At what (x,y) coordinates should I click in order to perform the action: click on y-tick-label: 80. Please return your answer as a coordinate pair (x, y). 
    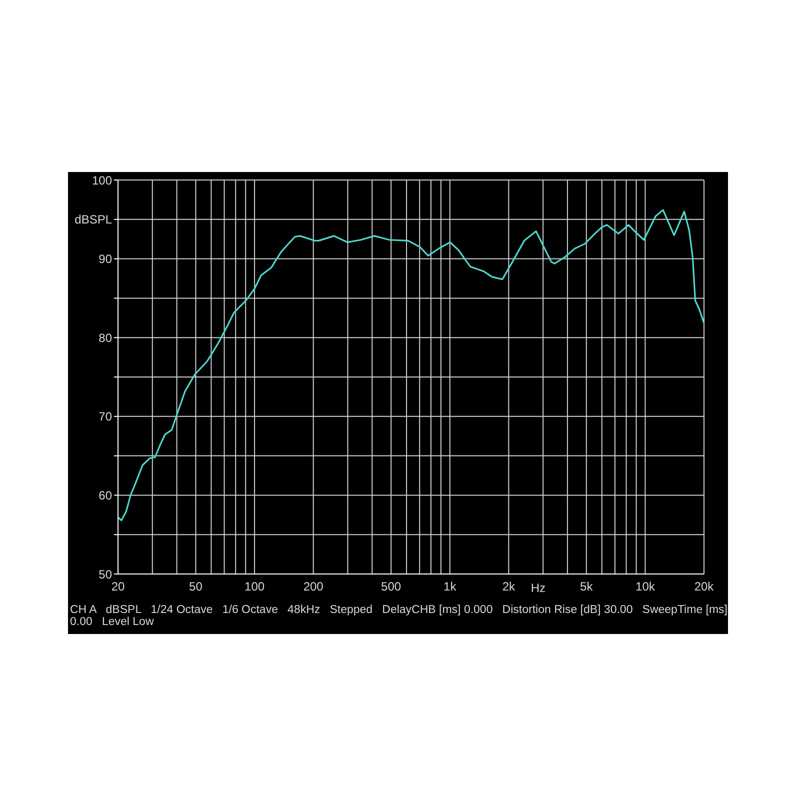
    Looking at the image, I should click on (105, 337).